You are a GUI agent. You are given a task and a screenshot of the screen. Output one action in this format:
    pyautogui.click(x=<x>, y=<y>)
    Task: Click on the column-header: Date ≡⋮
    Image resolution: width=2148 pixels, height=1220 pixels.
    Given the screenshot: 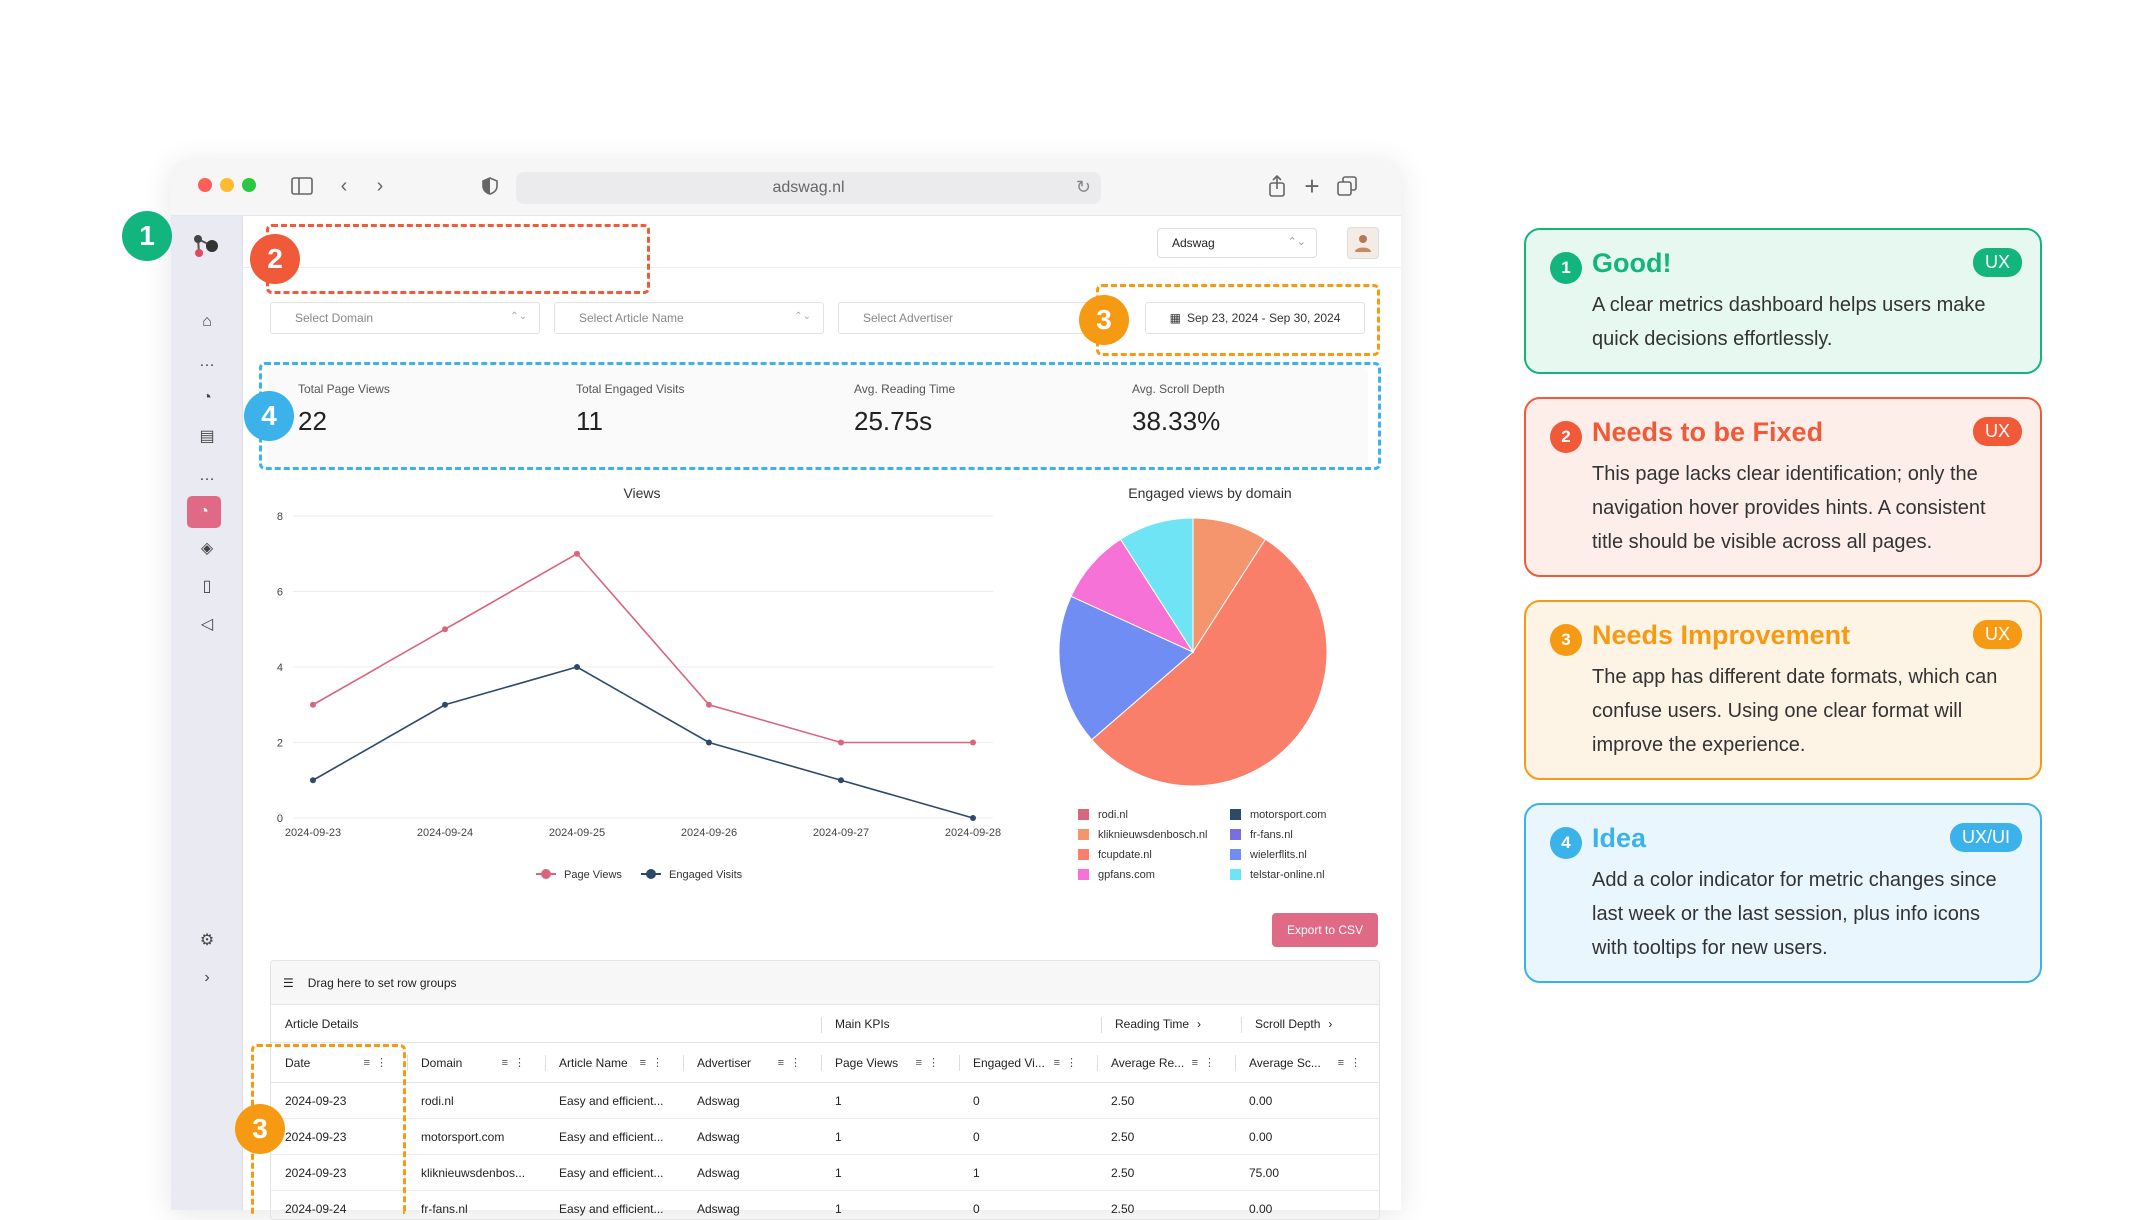 What is the action you would take?
    pyautogui.click(x=339, y=1062)
    